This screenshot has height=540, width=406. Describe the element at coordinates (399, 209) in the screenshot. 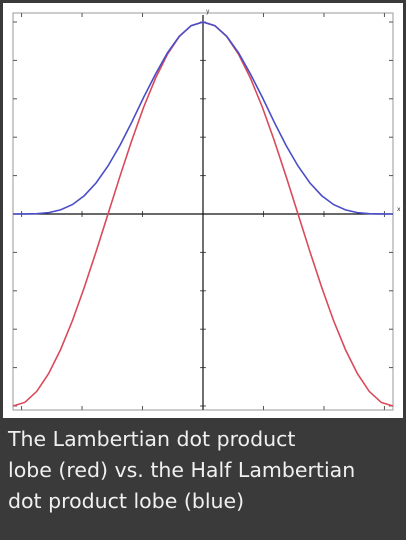

I see `x-axis-label: x` at that location.